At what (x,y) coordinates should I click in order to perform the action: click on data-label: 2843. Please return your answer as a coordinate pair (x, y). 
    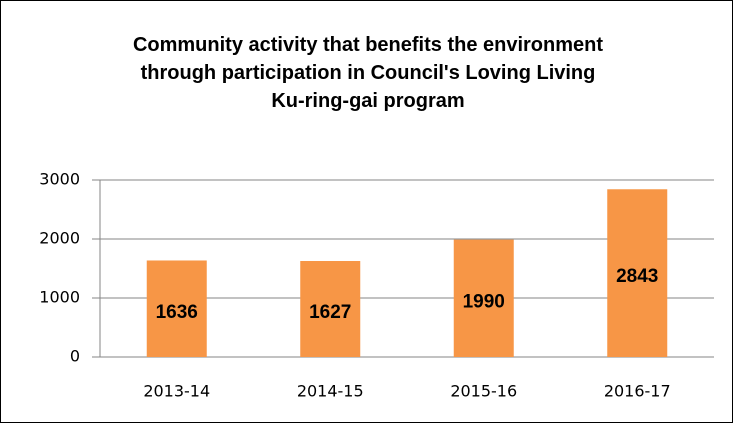
    Looking at the image, I should click on (637, 276).